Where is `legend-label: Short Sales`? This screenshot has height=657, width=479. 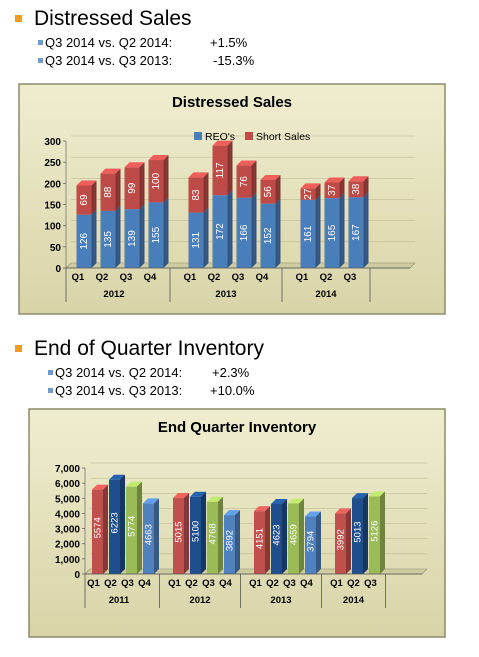
legend-label: Short Sales is located at coordinates (283, 137).